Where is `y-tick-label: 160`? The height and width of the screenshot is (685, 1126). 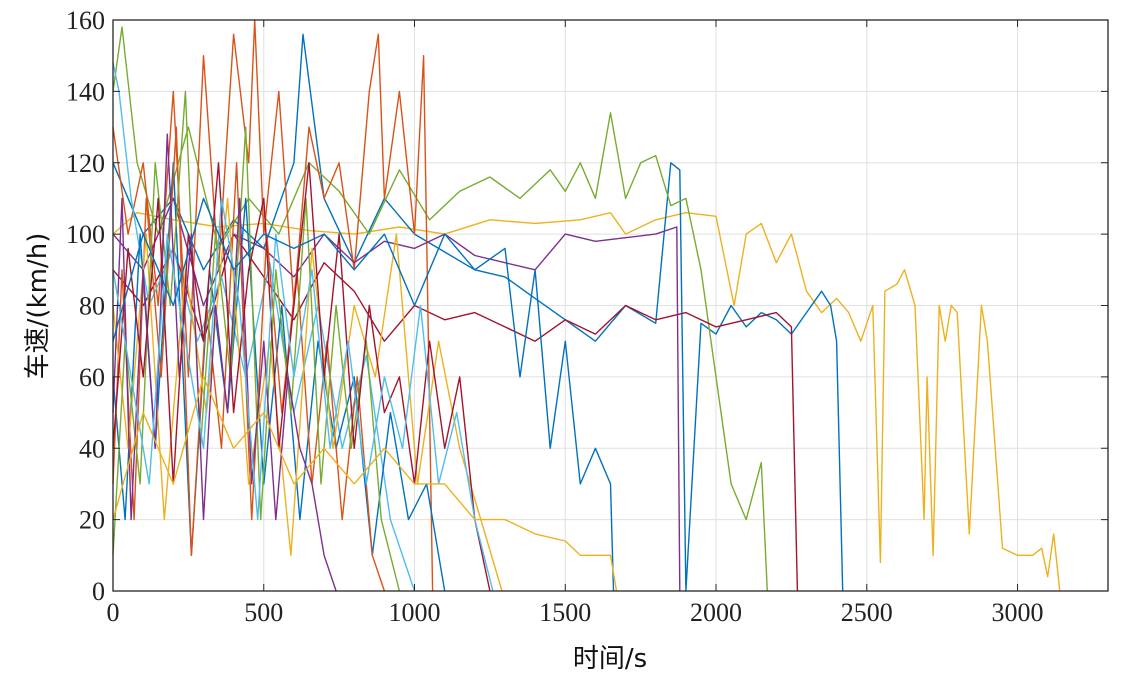 y-tick-label: 160 is located at coordinates (85, 20).